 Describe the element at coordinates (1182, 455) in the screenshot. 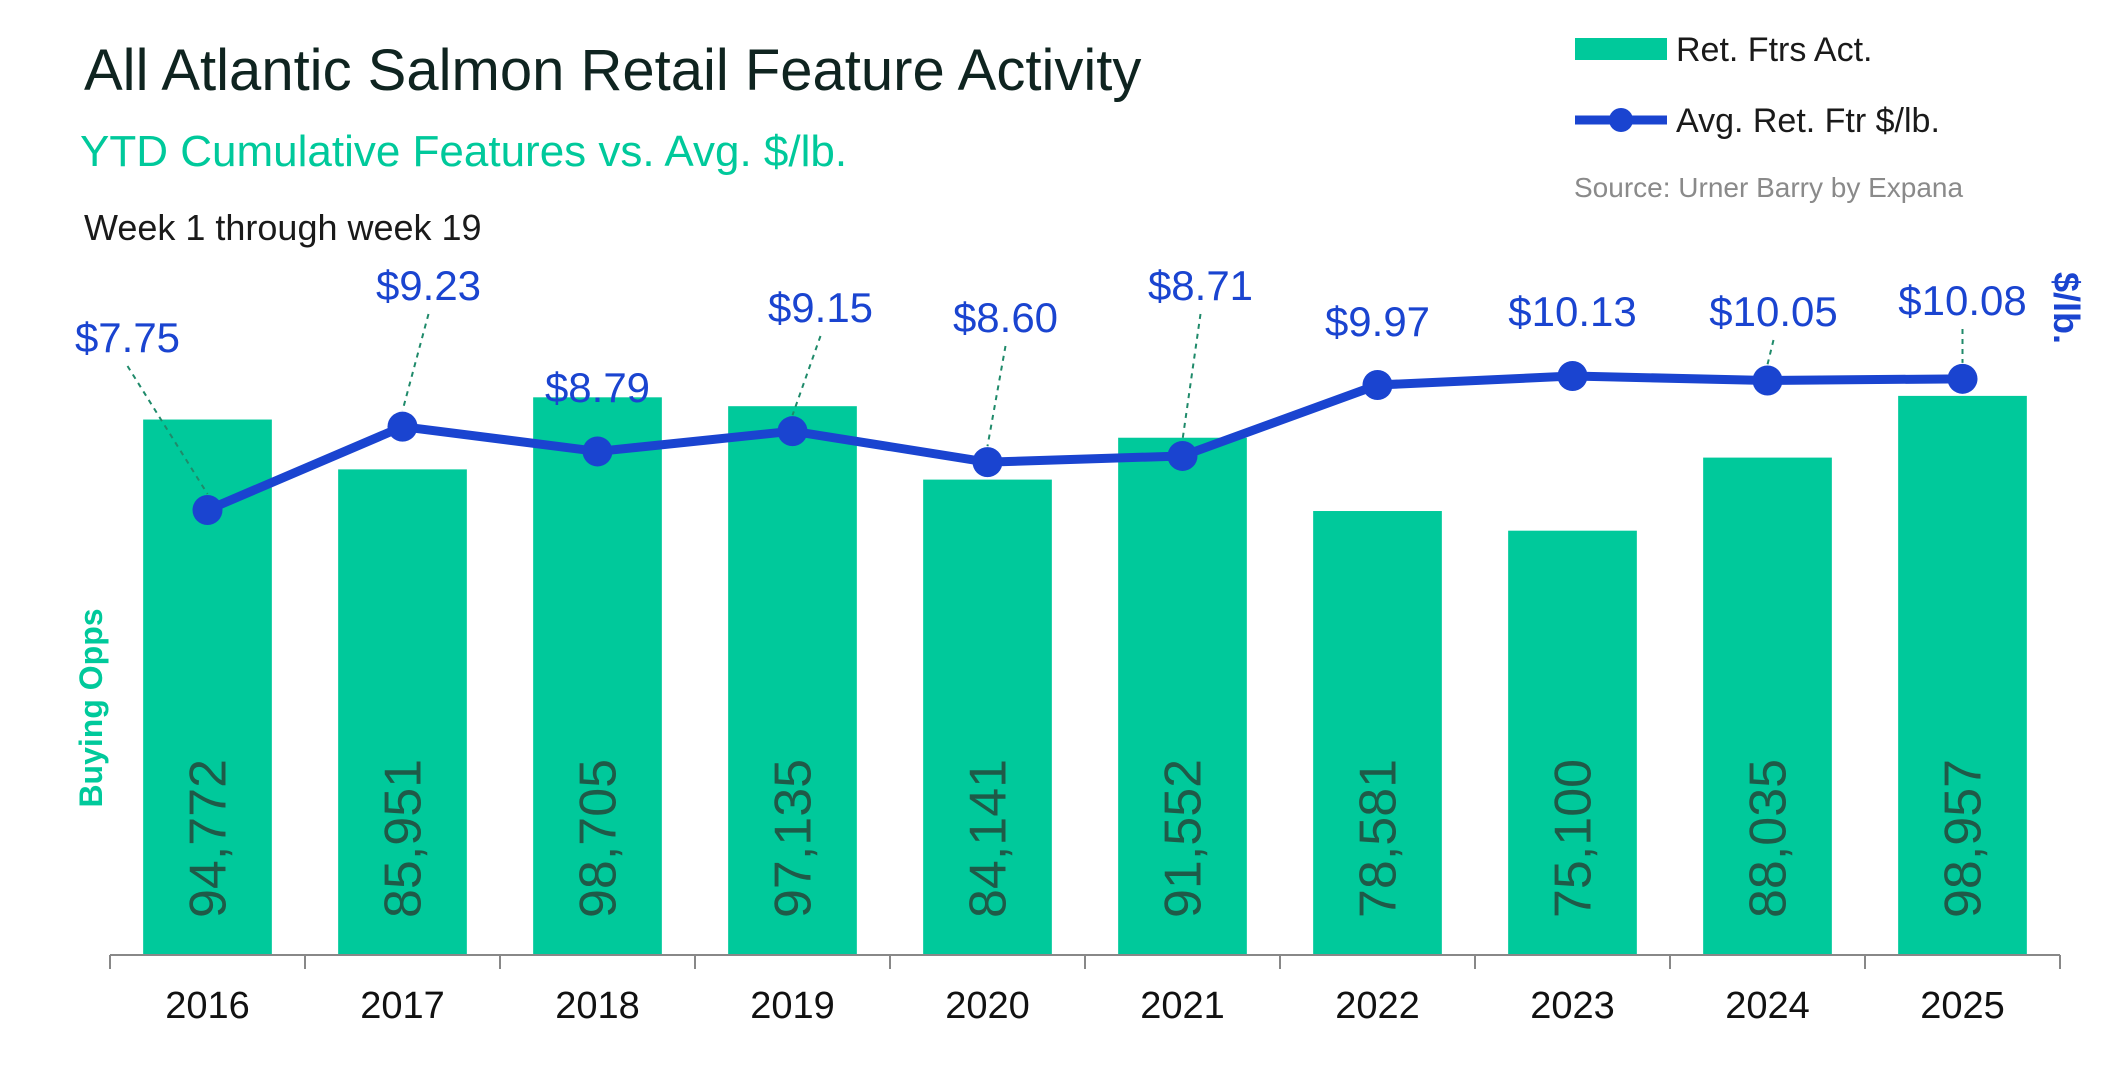

I see `price-marker-2021` at that location.